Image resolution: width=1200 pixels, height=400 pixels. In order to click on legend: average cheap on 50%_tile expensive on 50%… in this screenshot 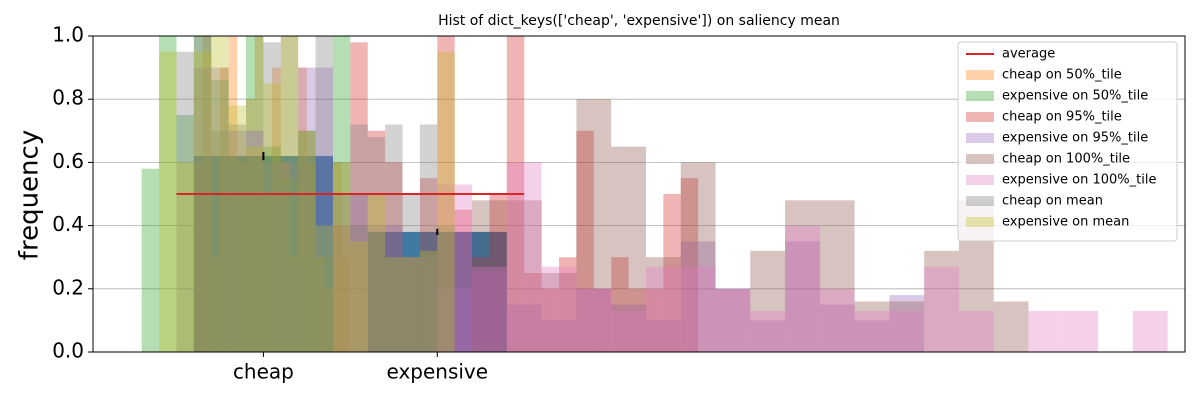, I will do `click(1067, 141)`.